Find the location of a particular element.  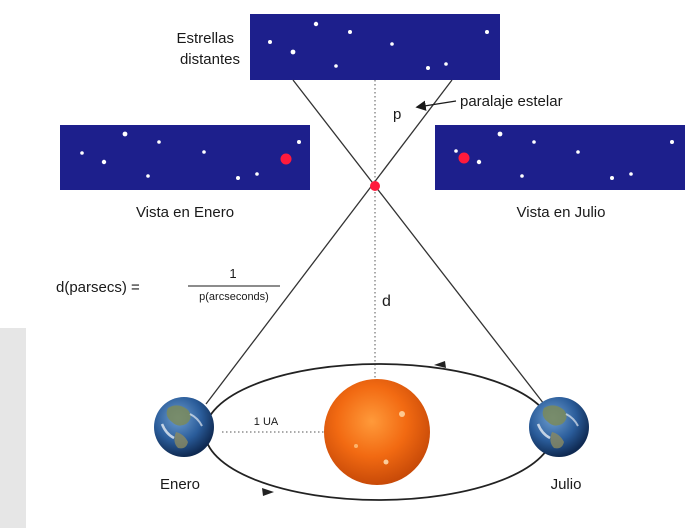

january-view-panel is located at coordinates (185, 157).